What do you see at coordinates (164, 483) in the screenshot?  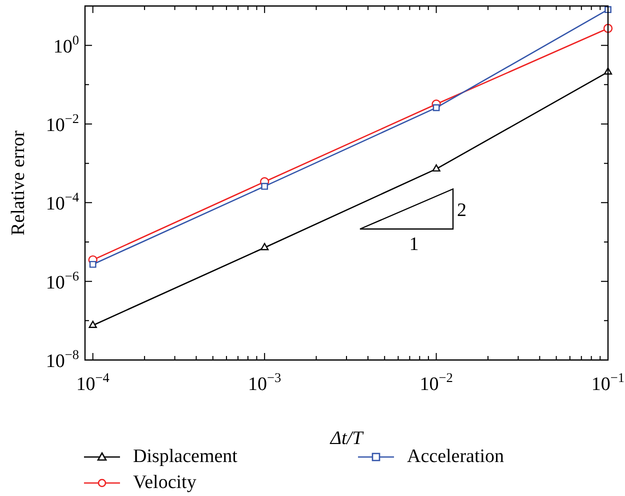 I see `legend-label: Velocity` at bounding box center [164, 483].